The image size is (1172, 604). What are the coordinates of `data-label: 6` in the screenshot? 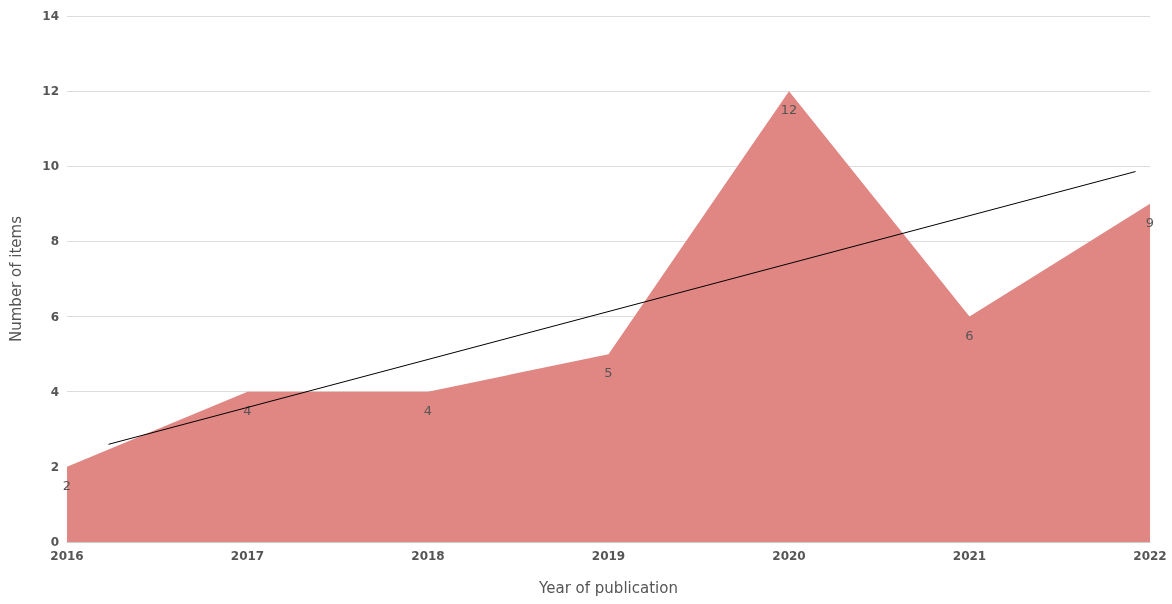 It's located at (969, 335).